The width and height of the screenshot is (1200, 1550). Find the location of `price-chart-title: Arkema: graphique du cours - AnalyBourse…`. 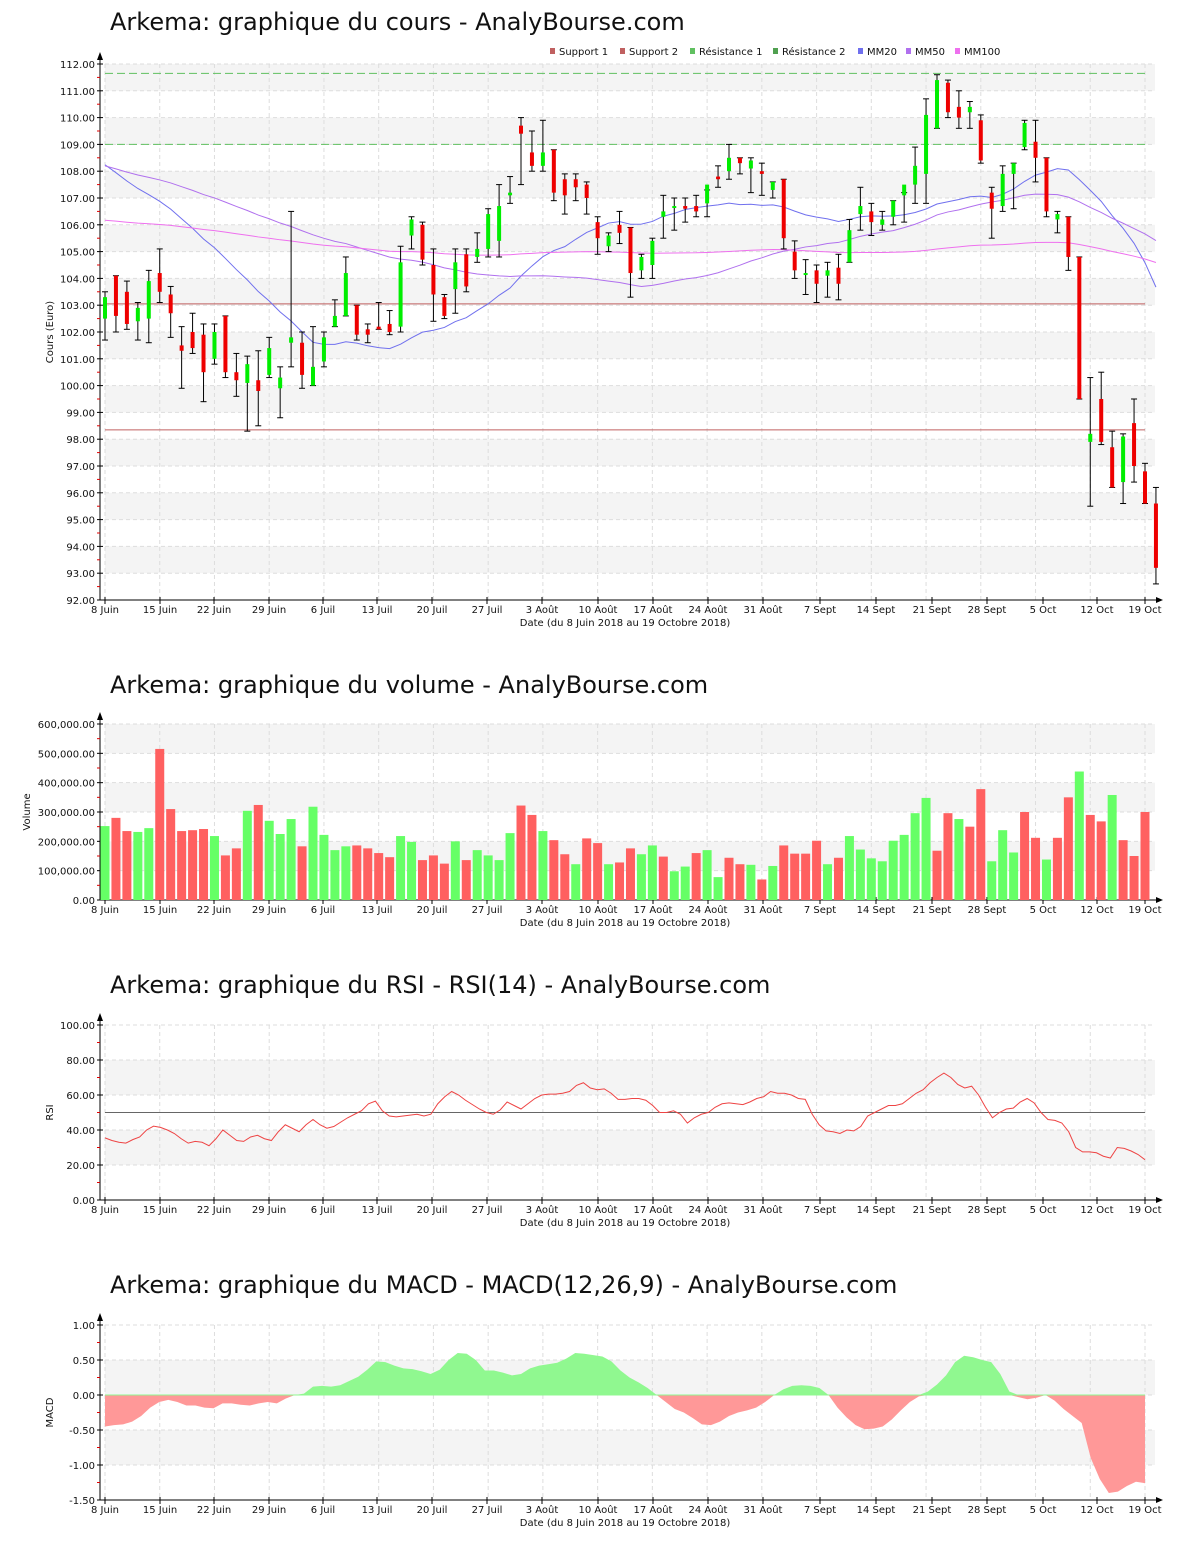

price-chart-title: Arkema: graphique du cours - AnalyBourse… is located at coordinates (397, 22).